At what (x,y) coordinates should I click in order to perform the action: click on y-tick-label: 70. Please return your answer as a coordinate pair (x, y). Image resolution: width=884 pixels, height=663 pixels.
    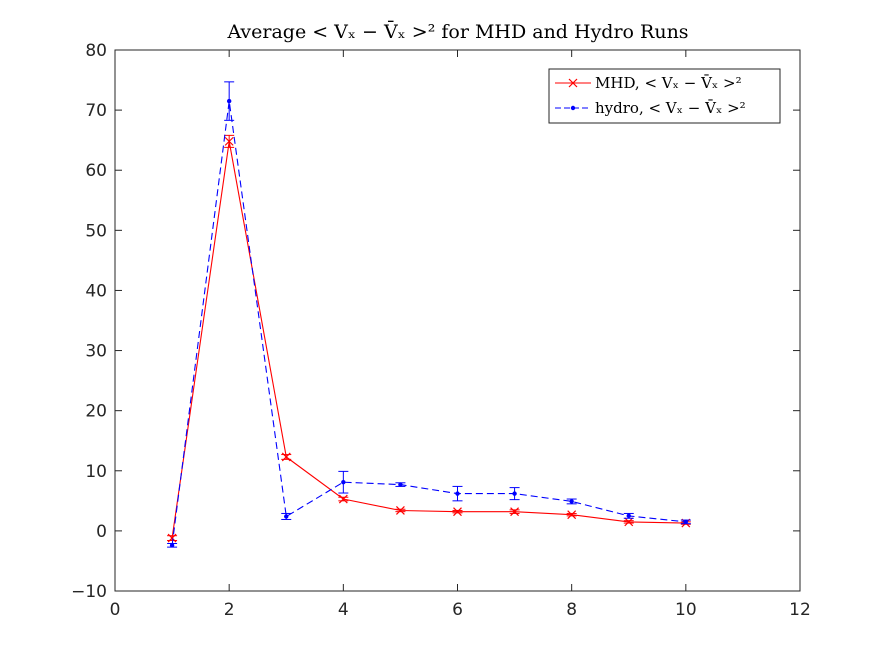
    Looking at the image, I should click on (96, 111).